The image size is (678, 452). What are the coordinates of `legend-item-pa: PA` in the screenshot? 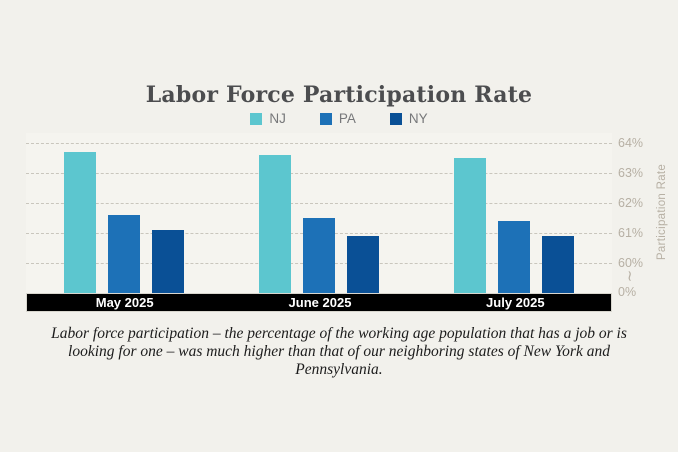 It's located at (337, 118).